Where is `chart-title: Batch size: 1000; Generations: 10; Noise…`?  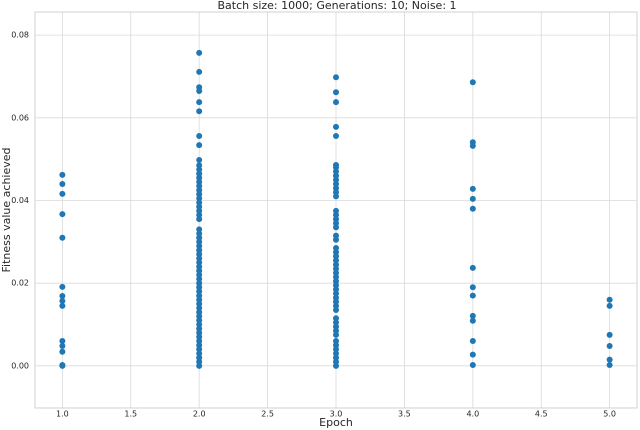
chart-title: Batch size: 1000; Generations: 10; Noise… is located at coordinates (336, 6).